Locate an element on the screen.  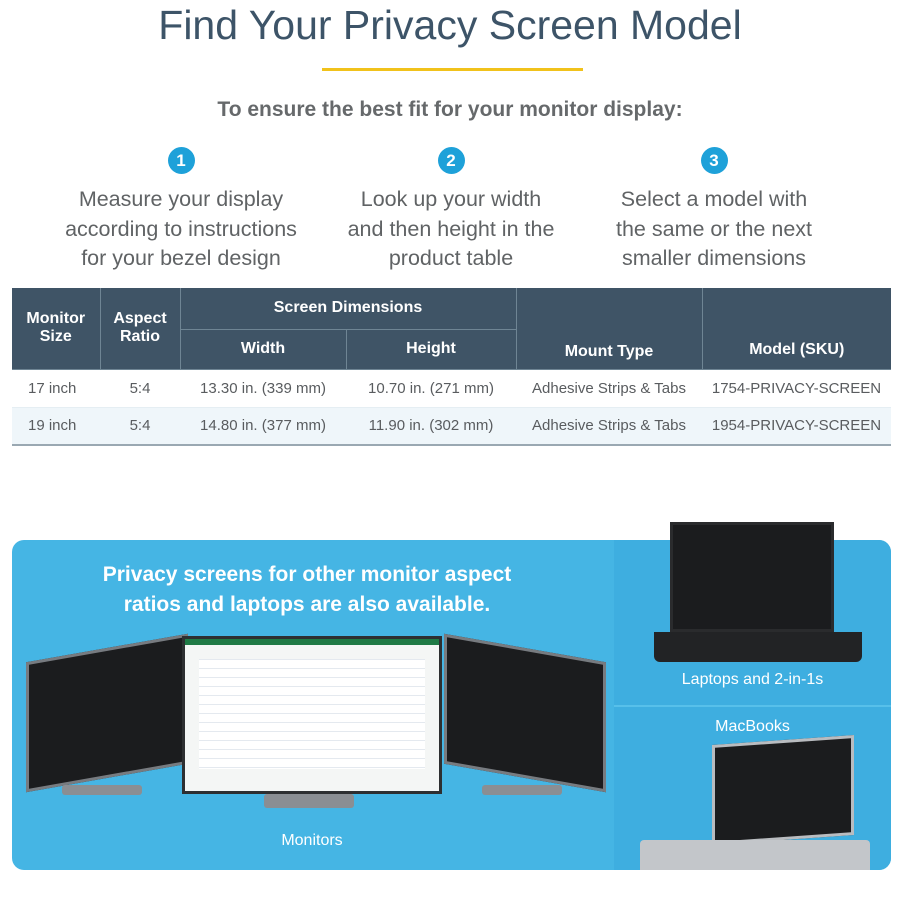
step-number: 2 is located at coordinates (451, 160).